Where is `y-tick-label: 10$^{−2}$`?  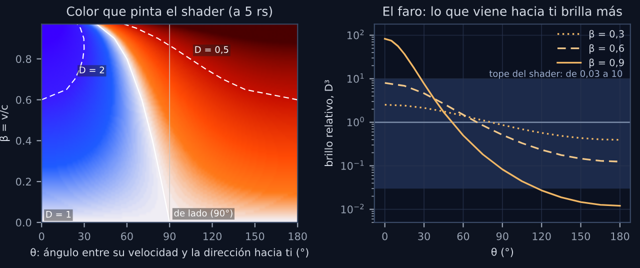 y-tick-label: 10$^{−2}$ is located at coordinates (352, 209).